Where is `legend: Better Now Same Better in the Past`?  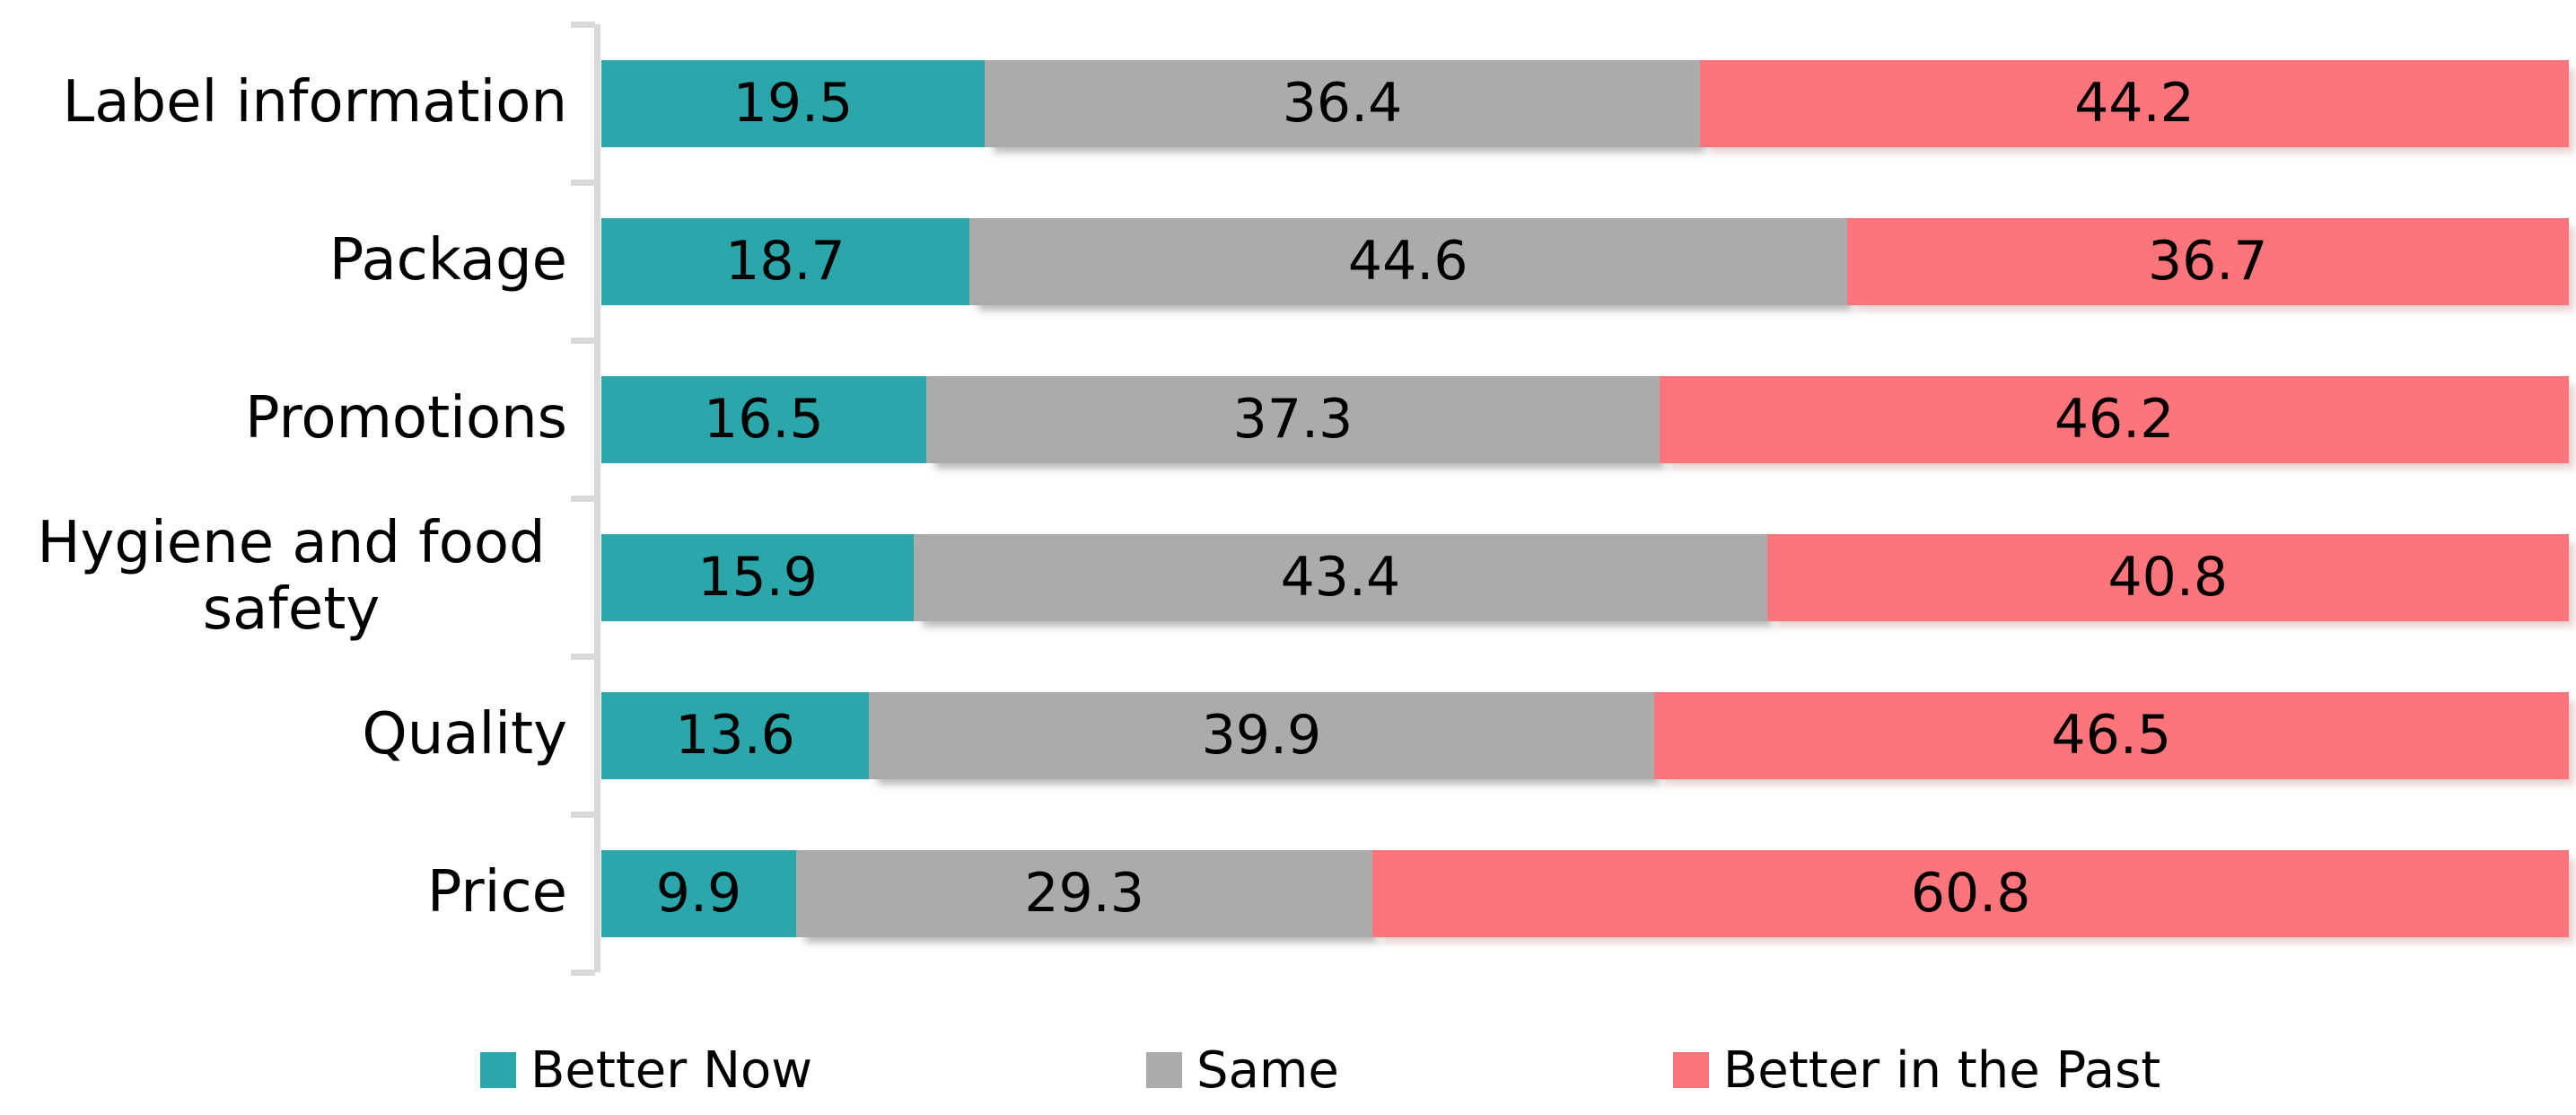
legend: Better Now Same Better in the Past is located at coordinates (1288, 1070).